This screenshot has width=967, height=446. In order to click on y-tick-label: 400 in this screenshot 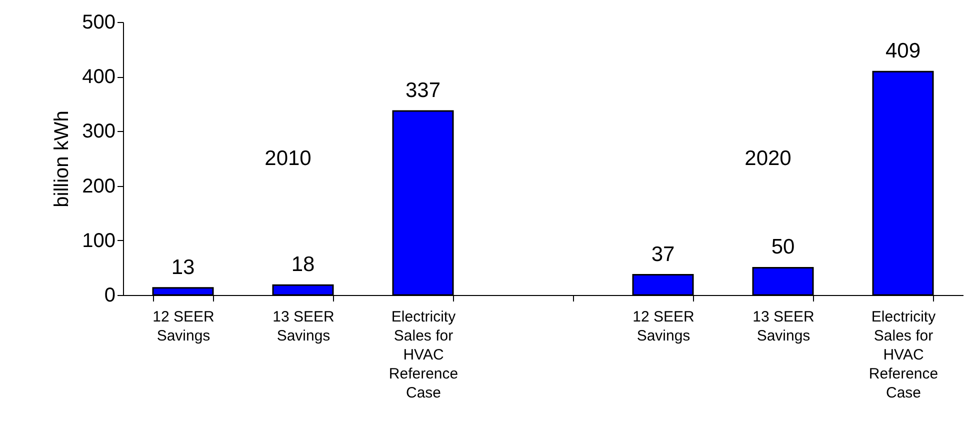, I will do `click(99, 77)`.